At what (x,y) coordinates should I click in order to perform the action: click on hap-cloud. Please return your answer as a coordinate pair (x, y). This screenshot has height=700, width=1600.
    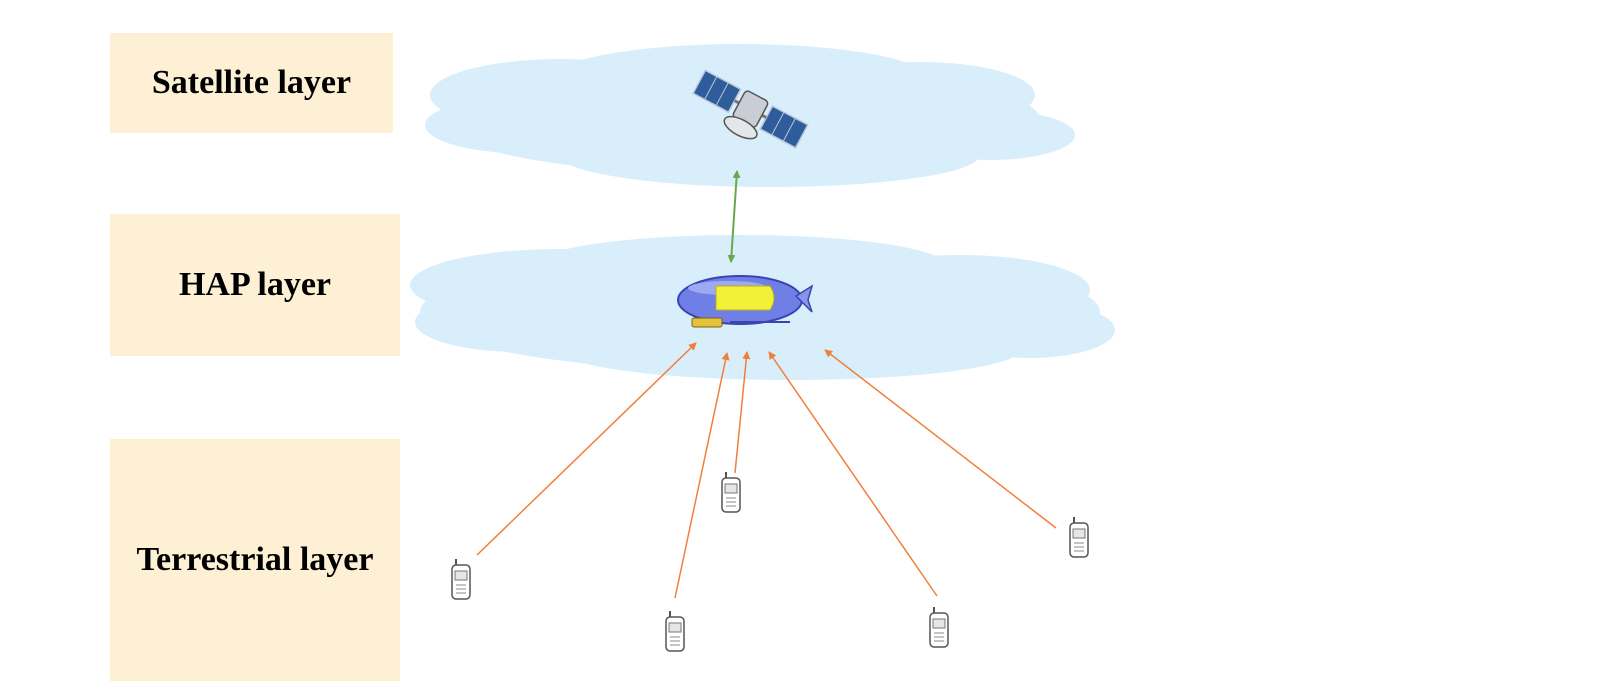
    Looking at the image, I should click on (762, 307).